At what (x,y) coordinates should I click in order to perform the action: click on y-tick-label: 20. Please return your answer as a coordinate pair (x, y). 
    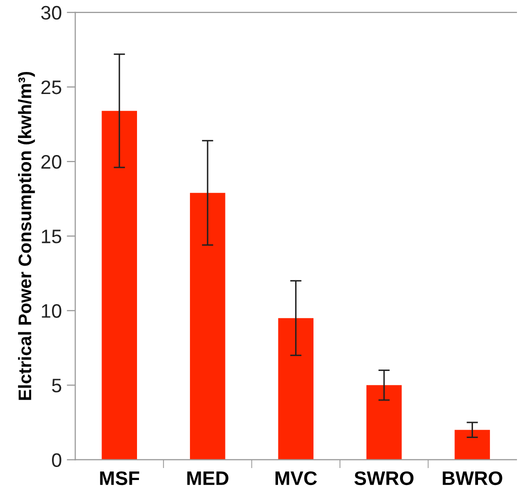
    Looking at the image, I should click on (51, 161).